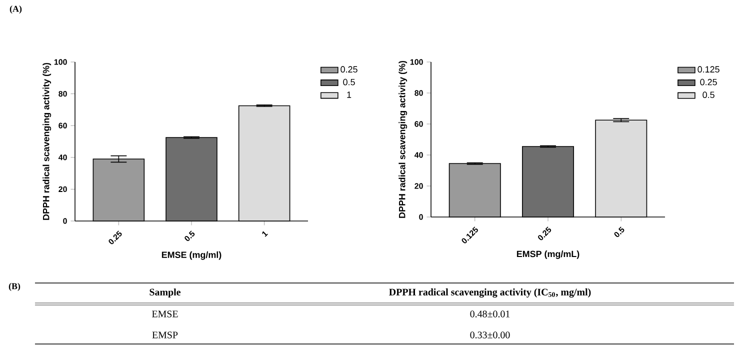 The height and width of the screenshot is (349, 739). What do you see at coordinates (165, 314) in the screenshot?
I see `text: EMSE` at bounding box center [165, 314].